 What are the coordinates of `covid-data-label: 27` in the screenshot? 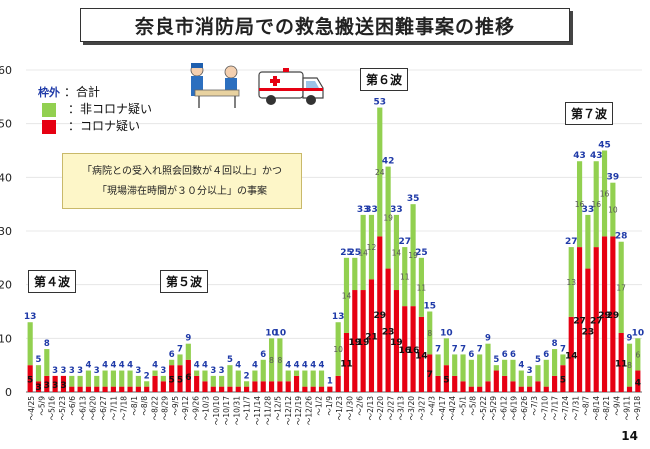 It's located at (596, 322).